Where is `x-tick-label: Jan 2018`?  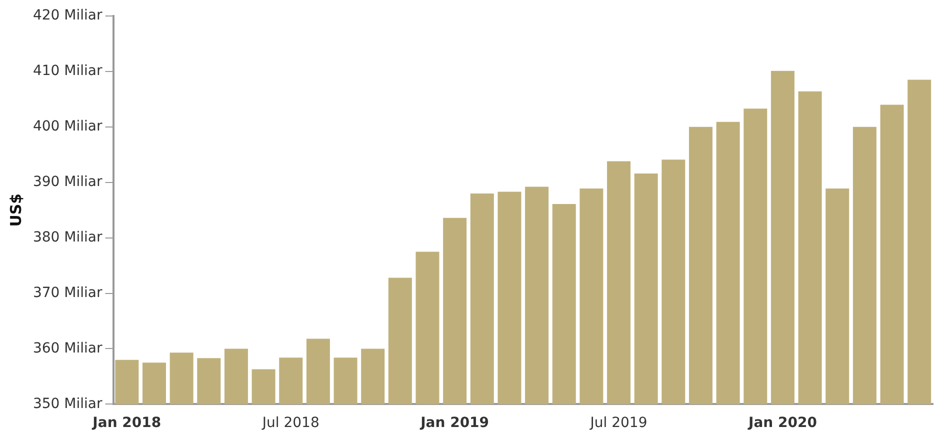
x-tick-label: Jan 2018 is located at coordinates (127, 423).